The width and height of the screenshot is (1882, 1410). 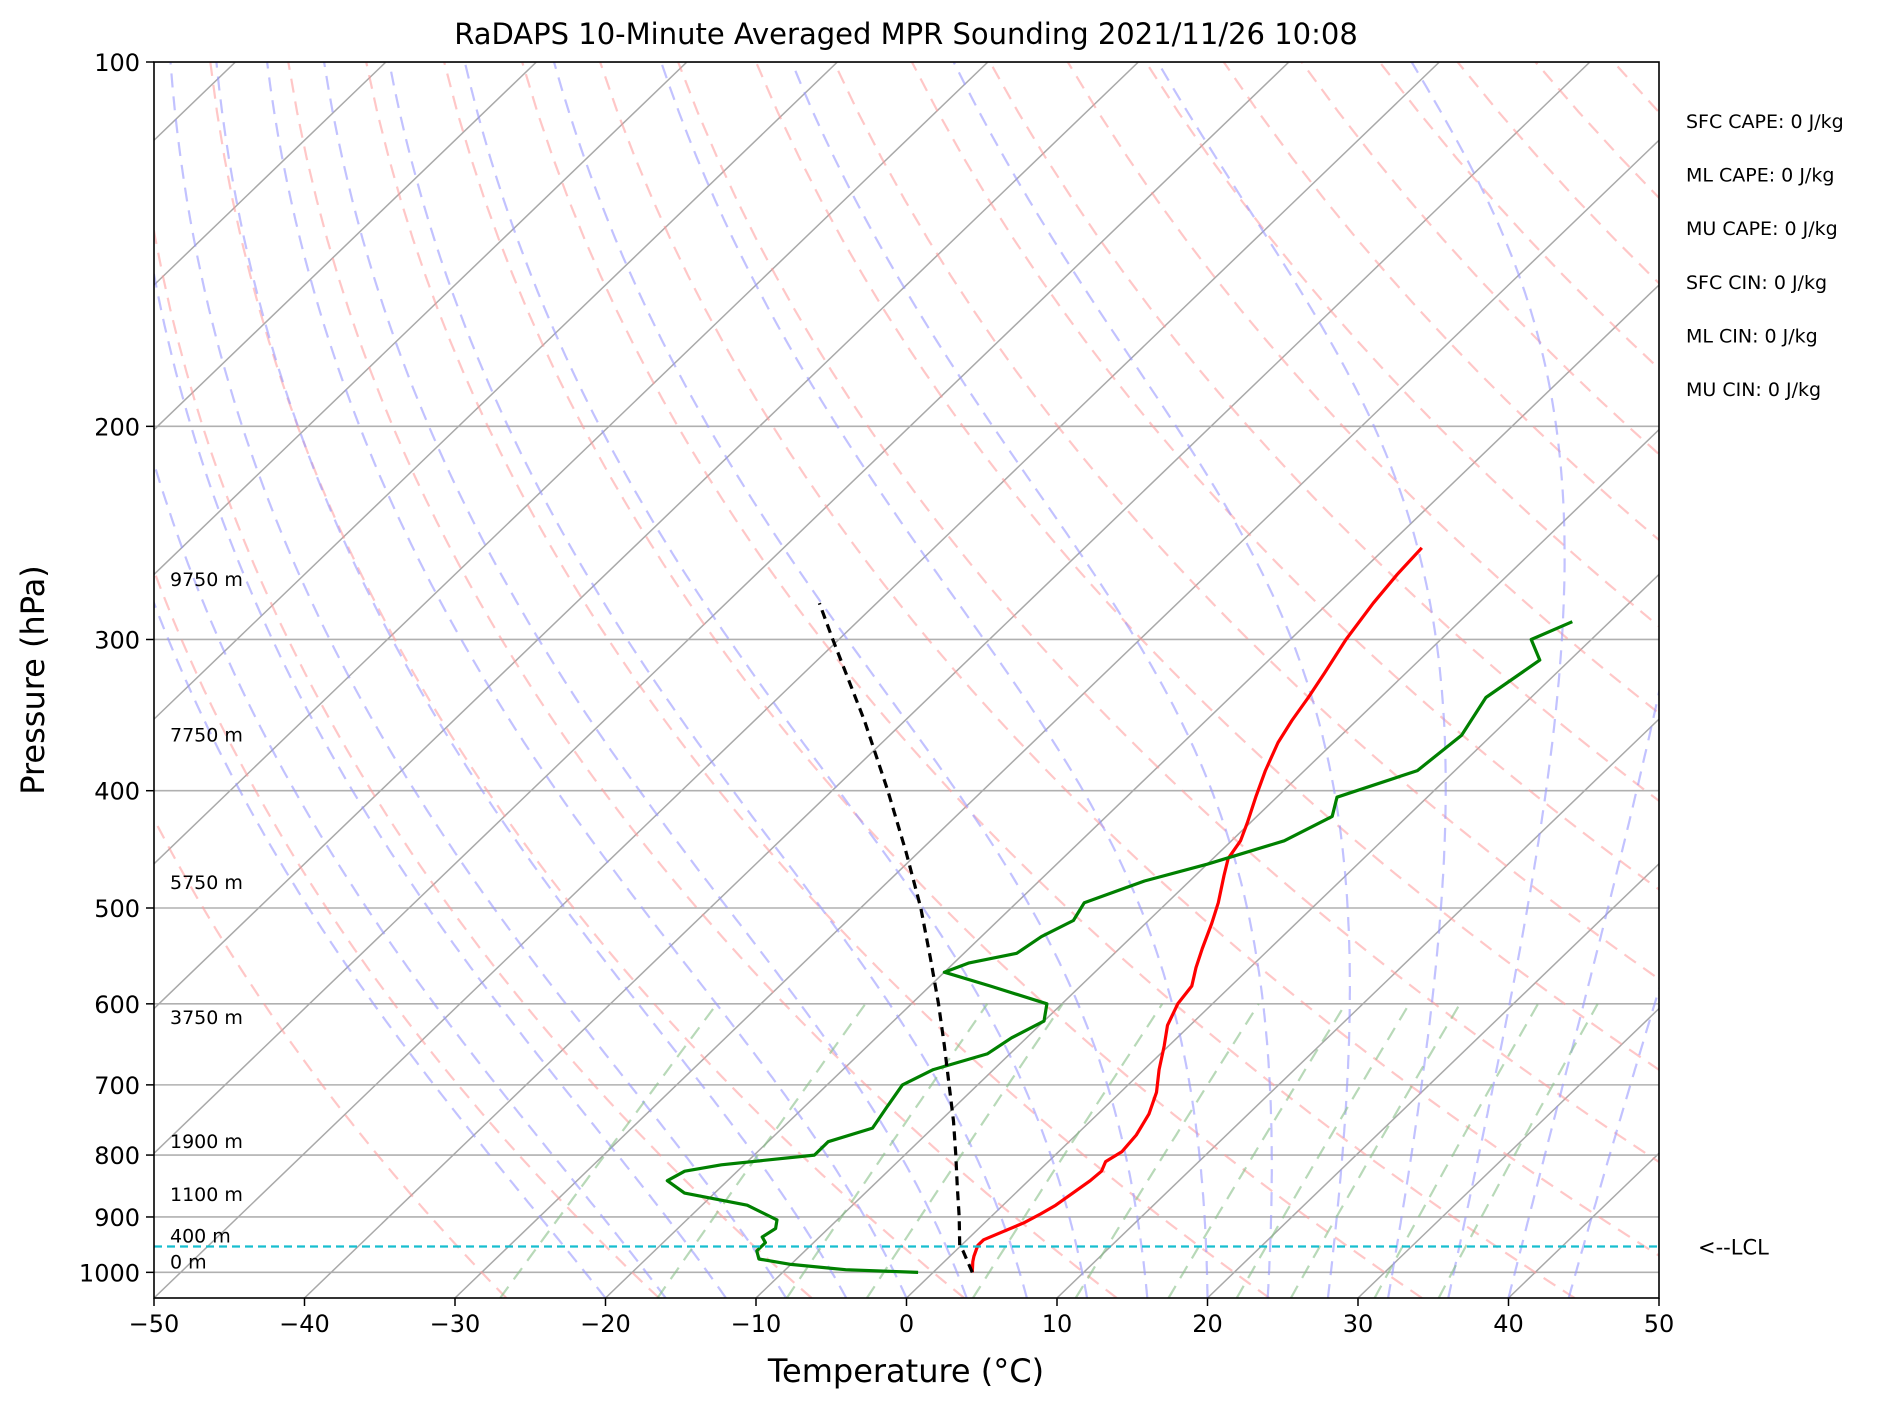 What do you see at coordinates (206, 1195) in the screenshot?
I see `height-label: 1100 m` at bounding box center [206, 1195].